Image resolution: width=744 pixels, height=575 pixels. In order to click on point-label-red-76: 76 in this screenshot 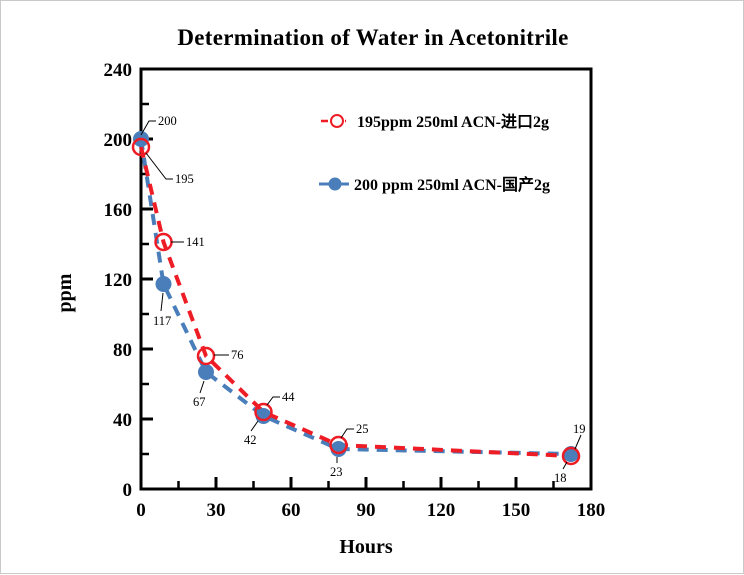, I will do `click(237, 355)`.